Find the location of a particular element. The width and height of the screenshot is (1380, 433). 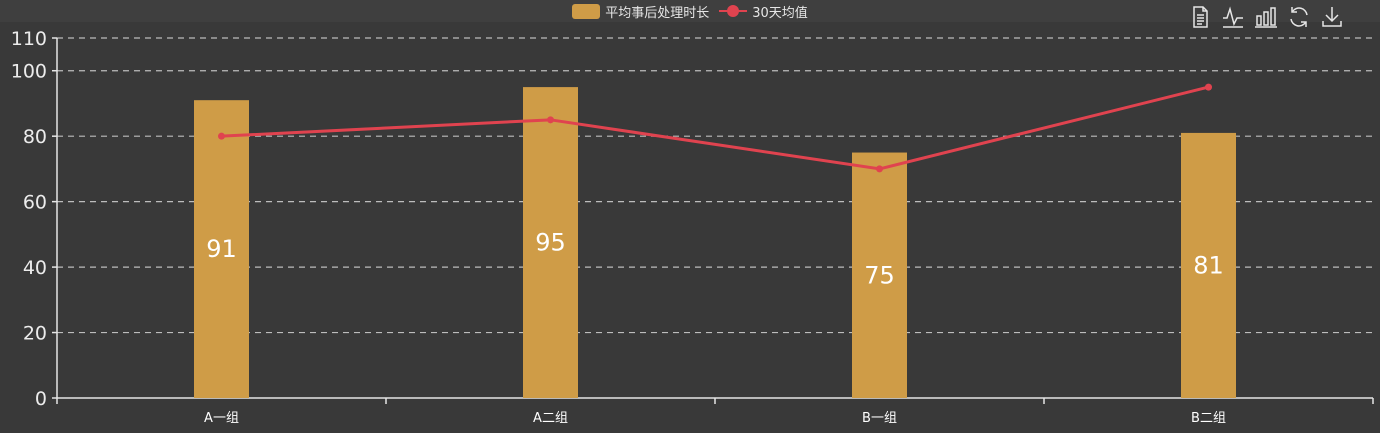

x-tick-label: B一组 is located at coordinates (879, 418).